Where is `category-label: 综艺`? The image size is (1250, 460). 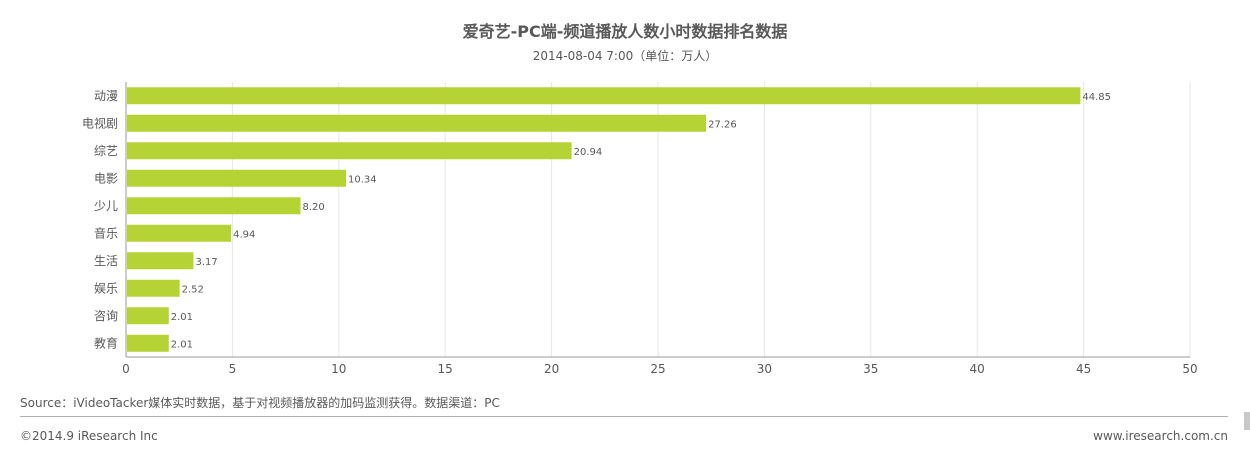 category-label: 综艺 is located at coordinates (106, 151).